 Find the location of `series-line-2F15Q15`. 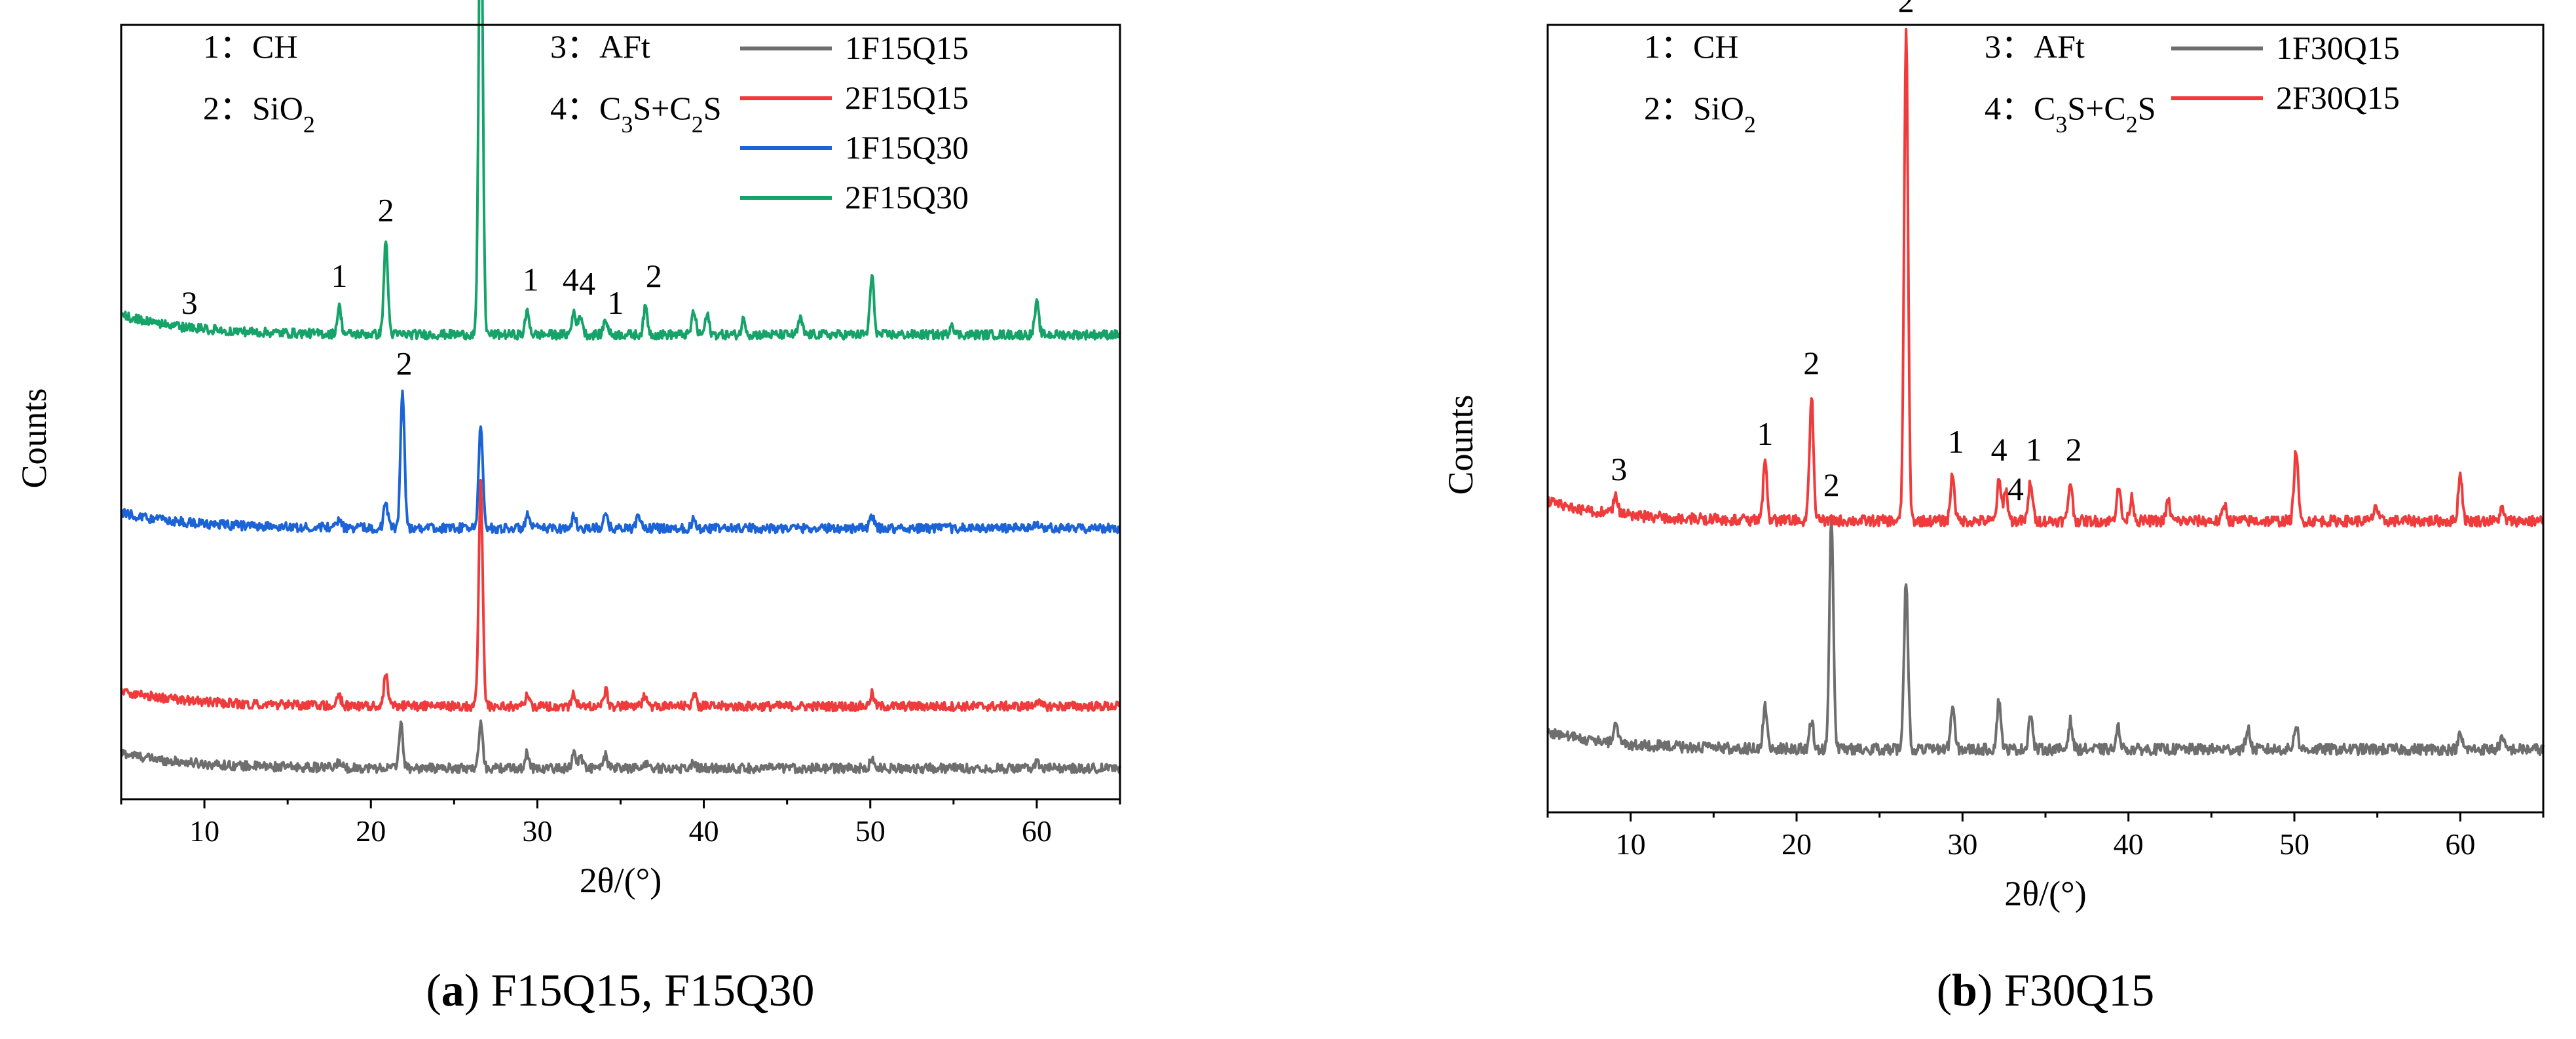

series-line-2F15Q15 is located at coordinates (620, 595).